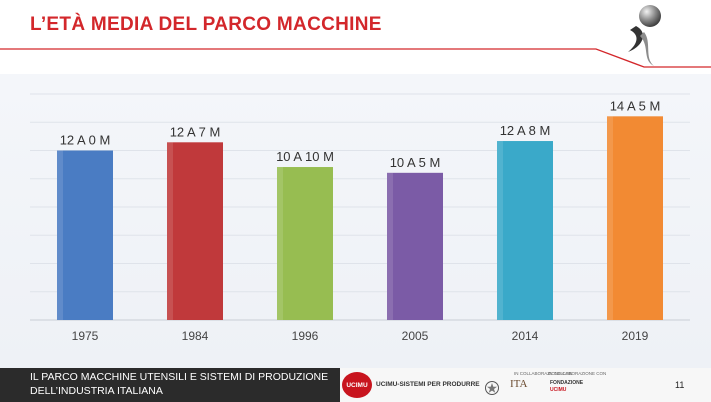  Describe the element at coordinates (85, 235) in the screenshot. I see `bar-1975` at that location.